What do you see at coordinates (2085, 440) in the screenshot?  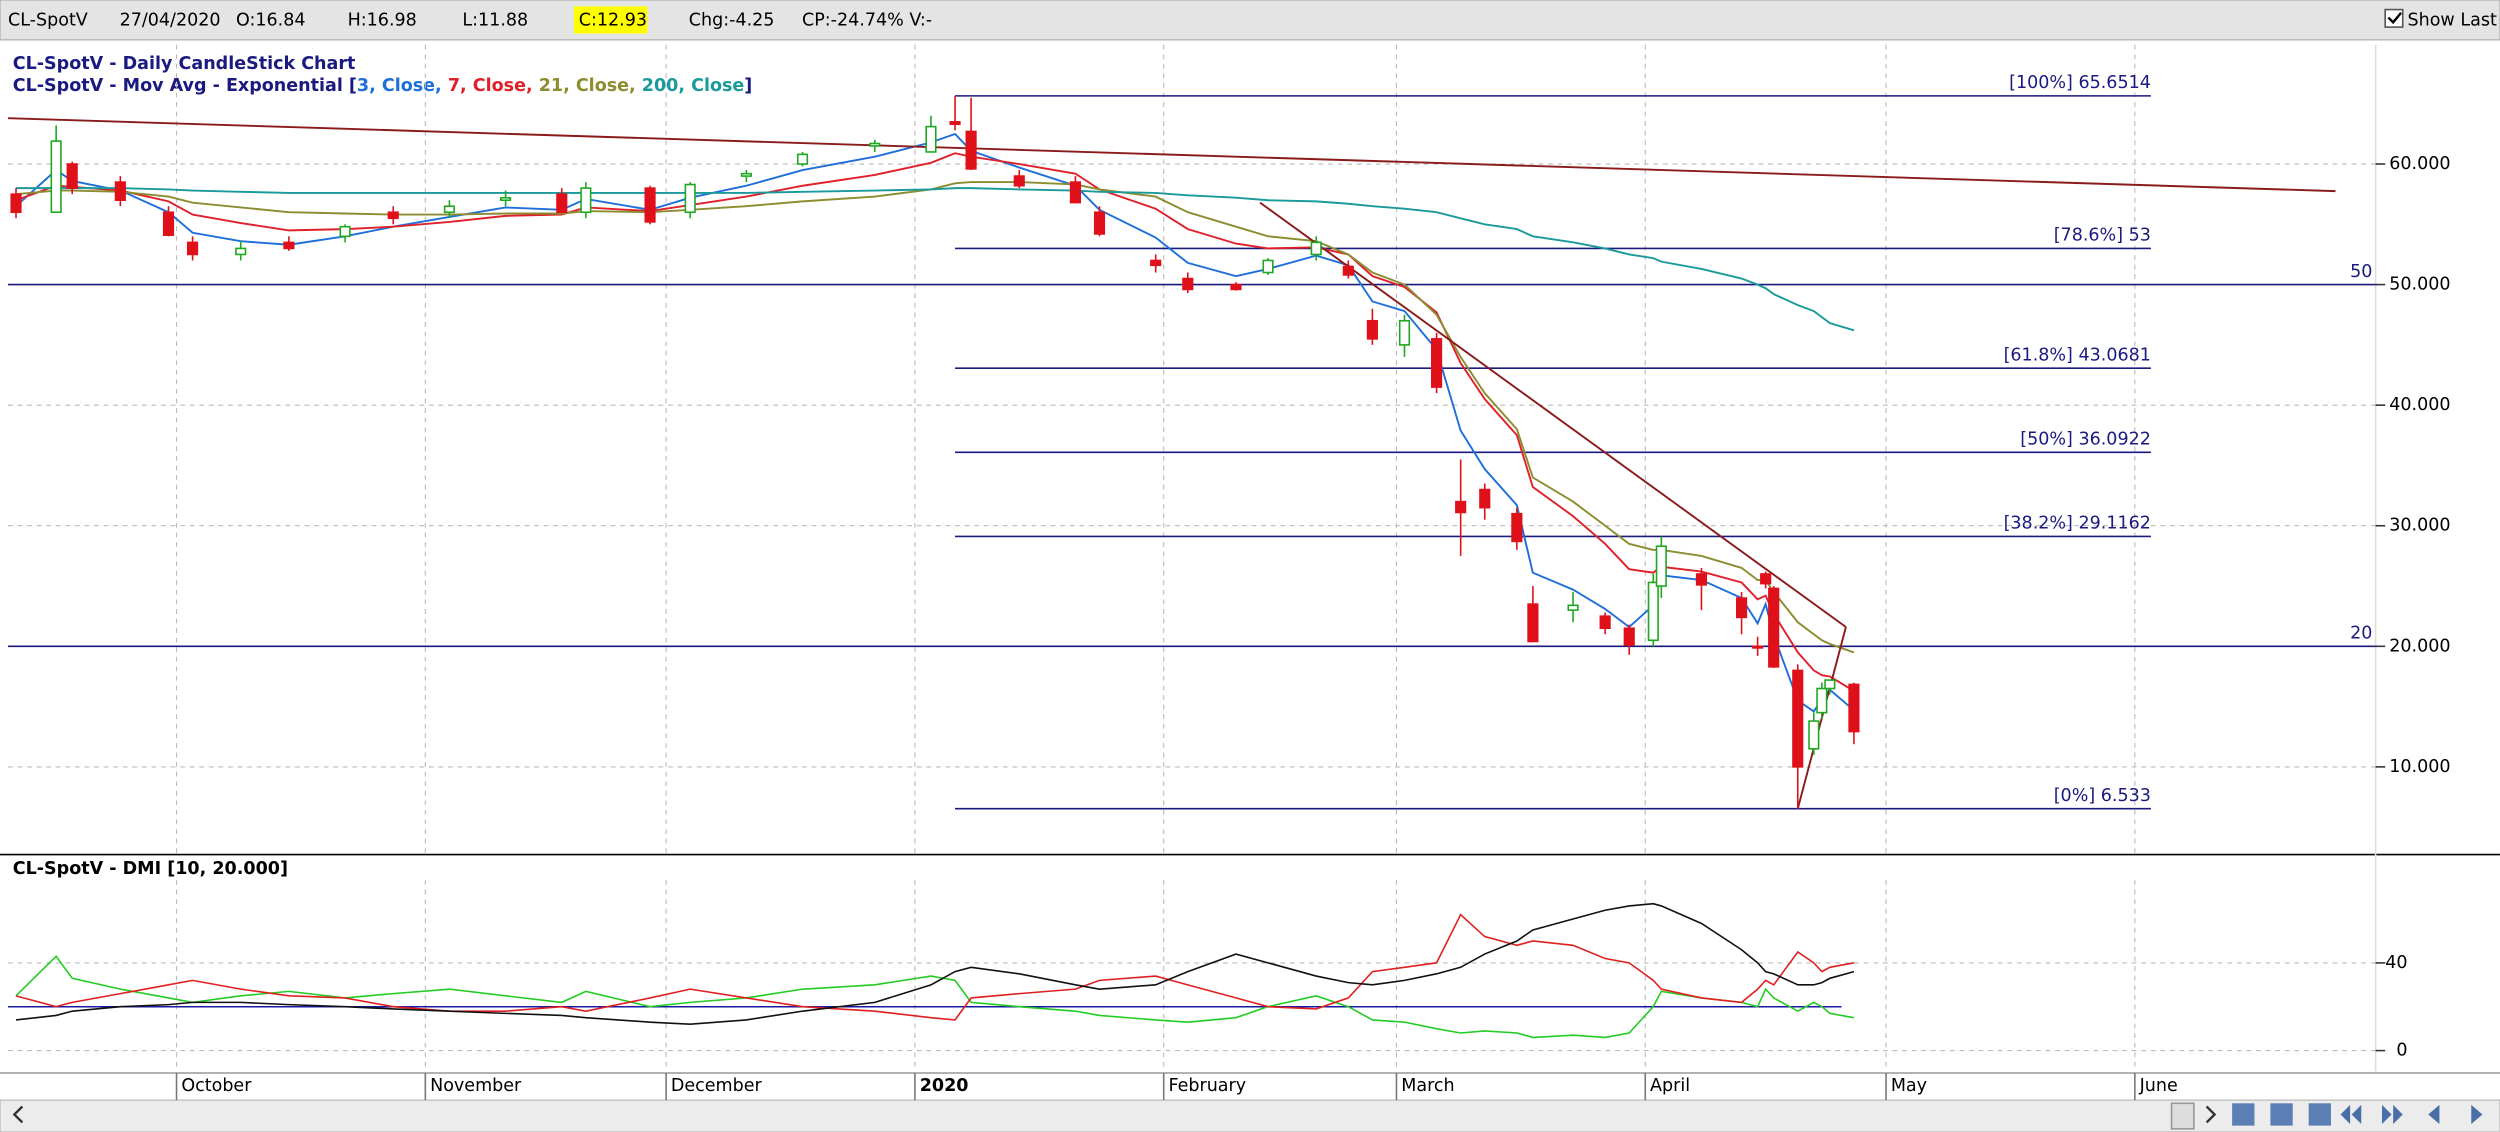 I see `fib-label: [50%] 36.0922` at bounding box center [2085, 440].